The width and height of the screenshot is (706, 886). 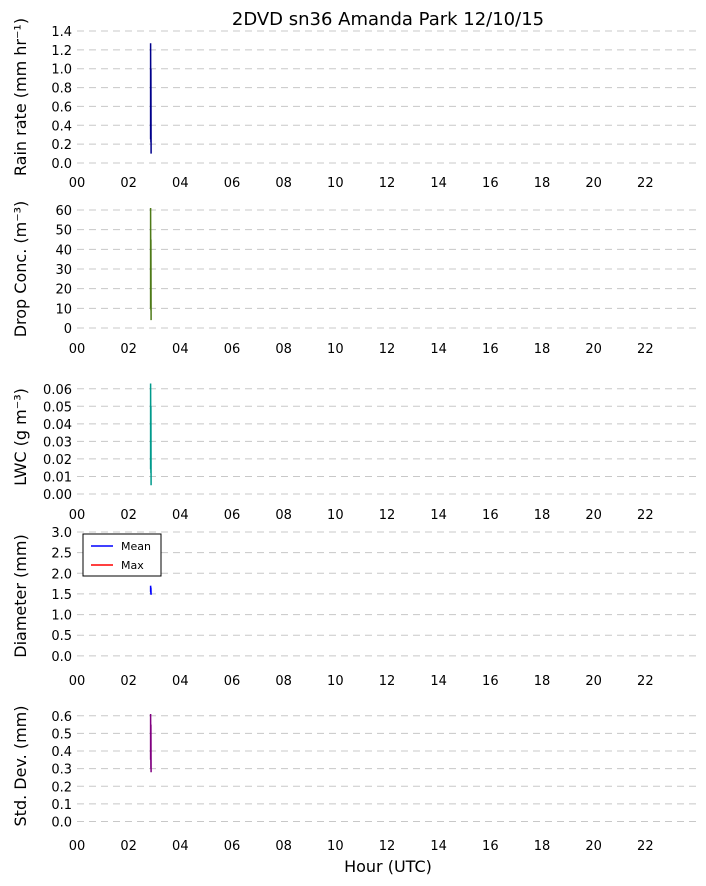 I want to click on x-axis-label: Hour (UTC), so click(x=388, y=866).